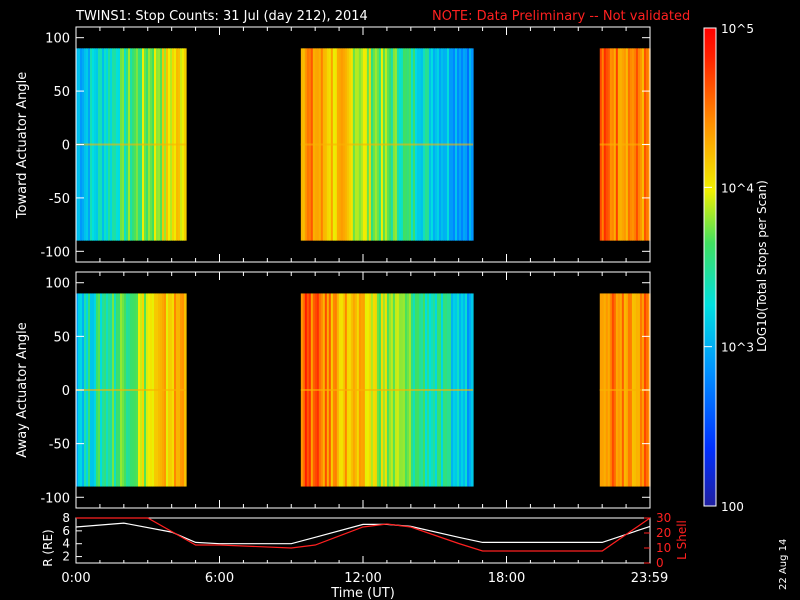 The height and width of the screenshot is (600, 800). Describe the element at coordinates (663, 548) in the screenshot. I see `lshell-tick-label: 10` at that location.